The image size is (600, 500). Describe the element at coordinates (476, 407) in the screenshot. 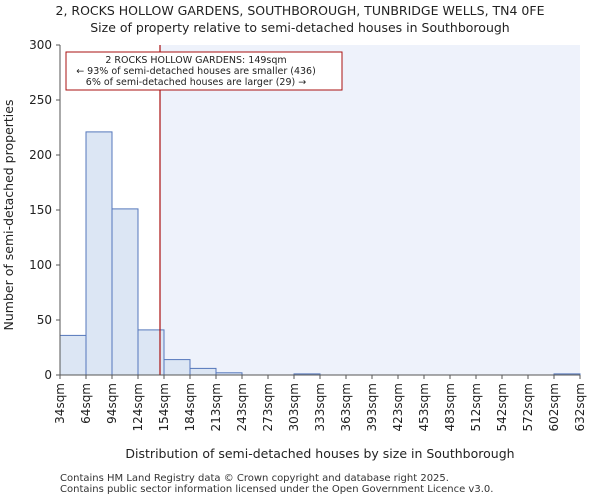

I see `x-tick-label: 512sqm` at that location.